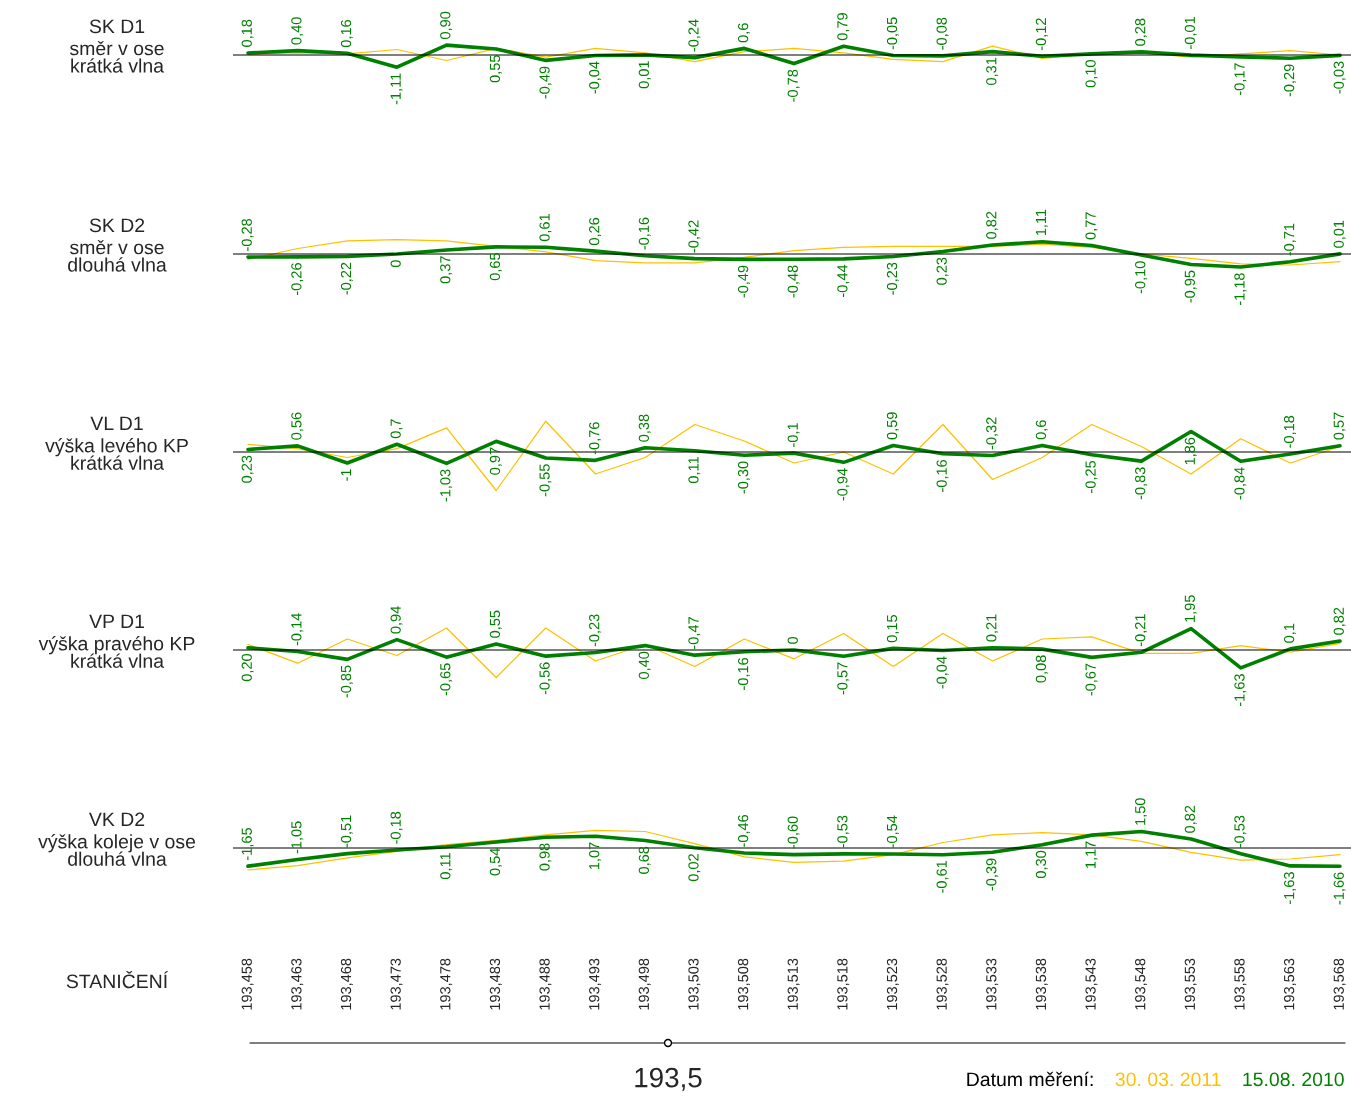  Describe the element at coordinates (1190, 984) in the screenshot. I see `x-tick-label: 193,553` at that location.